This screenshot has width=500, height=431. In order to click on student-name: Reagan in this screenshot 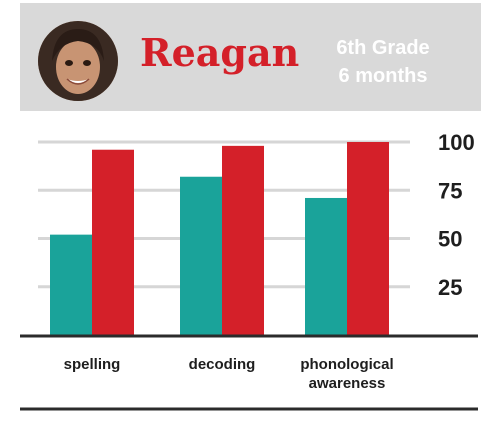, I will do `click(220, 52)`.